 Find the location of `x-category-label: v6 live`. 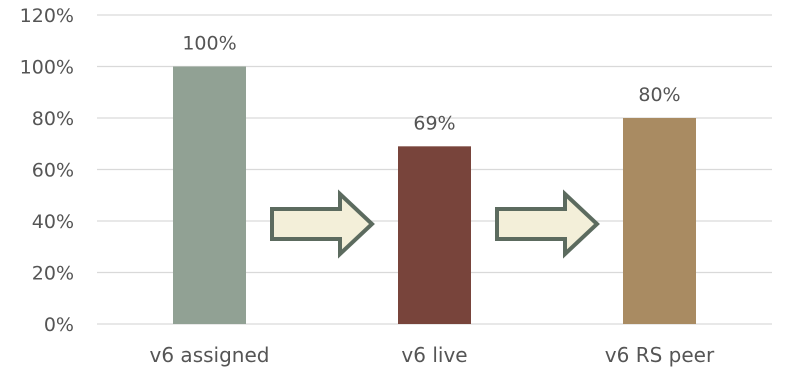

x-category-label: v6 live is located at coordinates (434, 355).